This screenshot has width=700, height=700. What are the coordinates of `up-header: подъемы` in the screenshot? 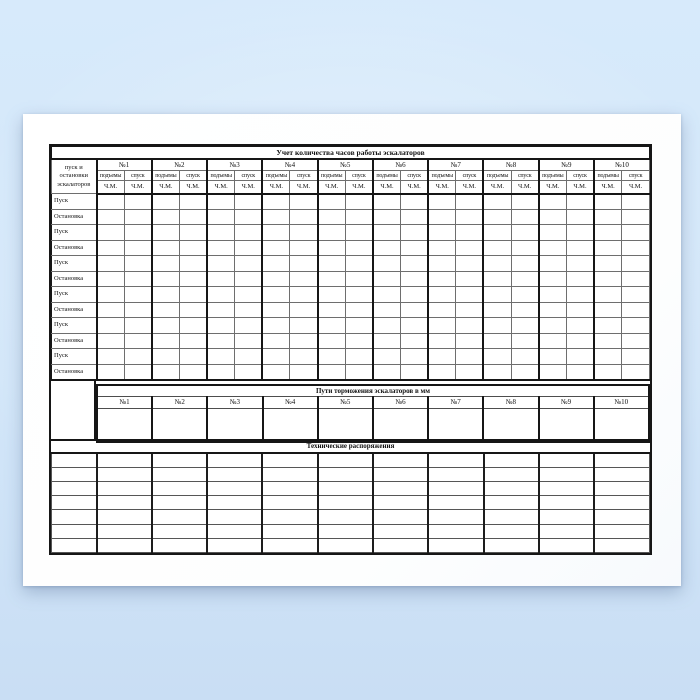 It's located at (442, 175).